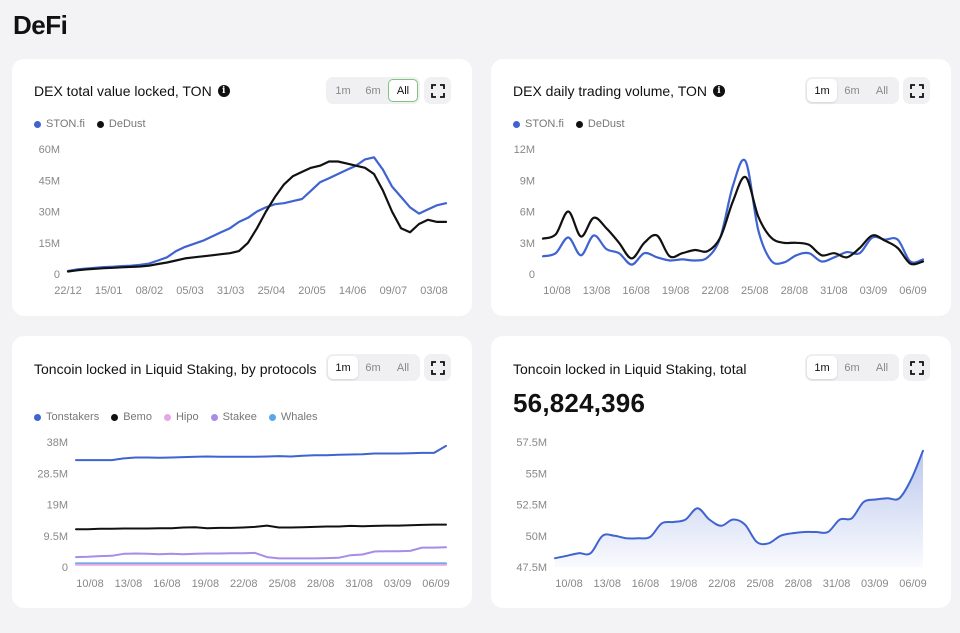 This screenshot has height=633, width=960. I want to click on y-tick-label: 55M, so click(536, 474).